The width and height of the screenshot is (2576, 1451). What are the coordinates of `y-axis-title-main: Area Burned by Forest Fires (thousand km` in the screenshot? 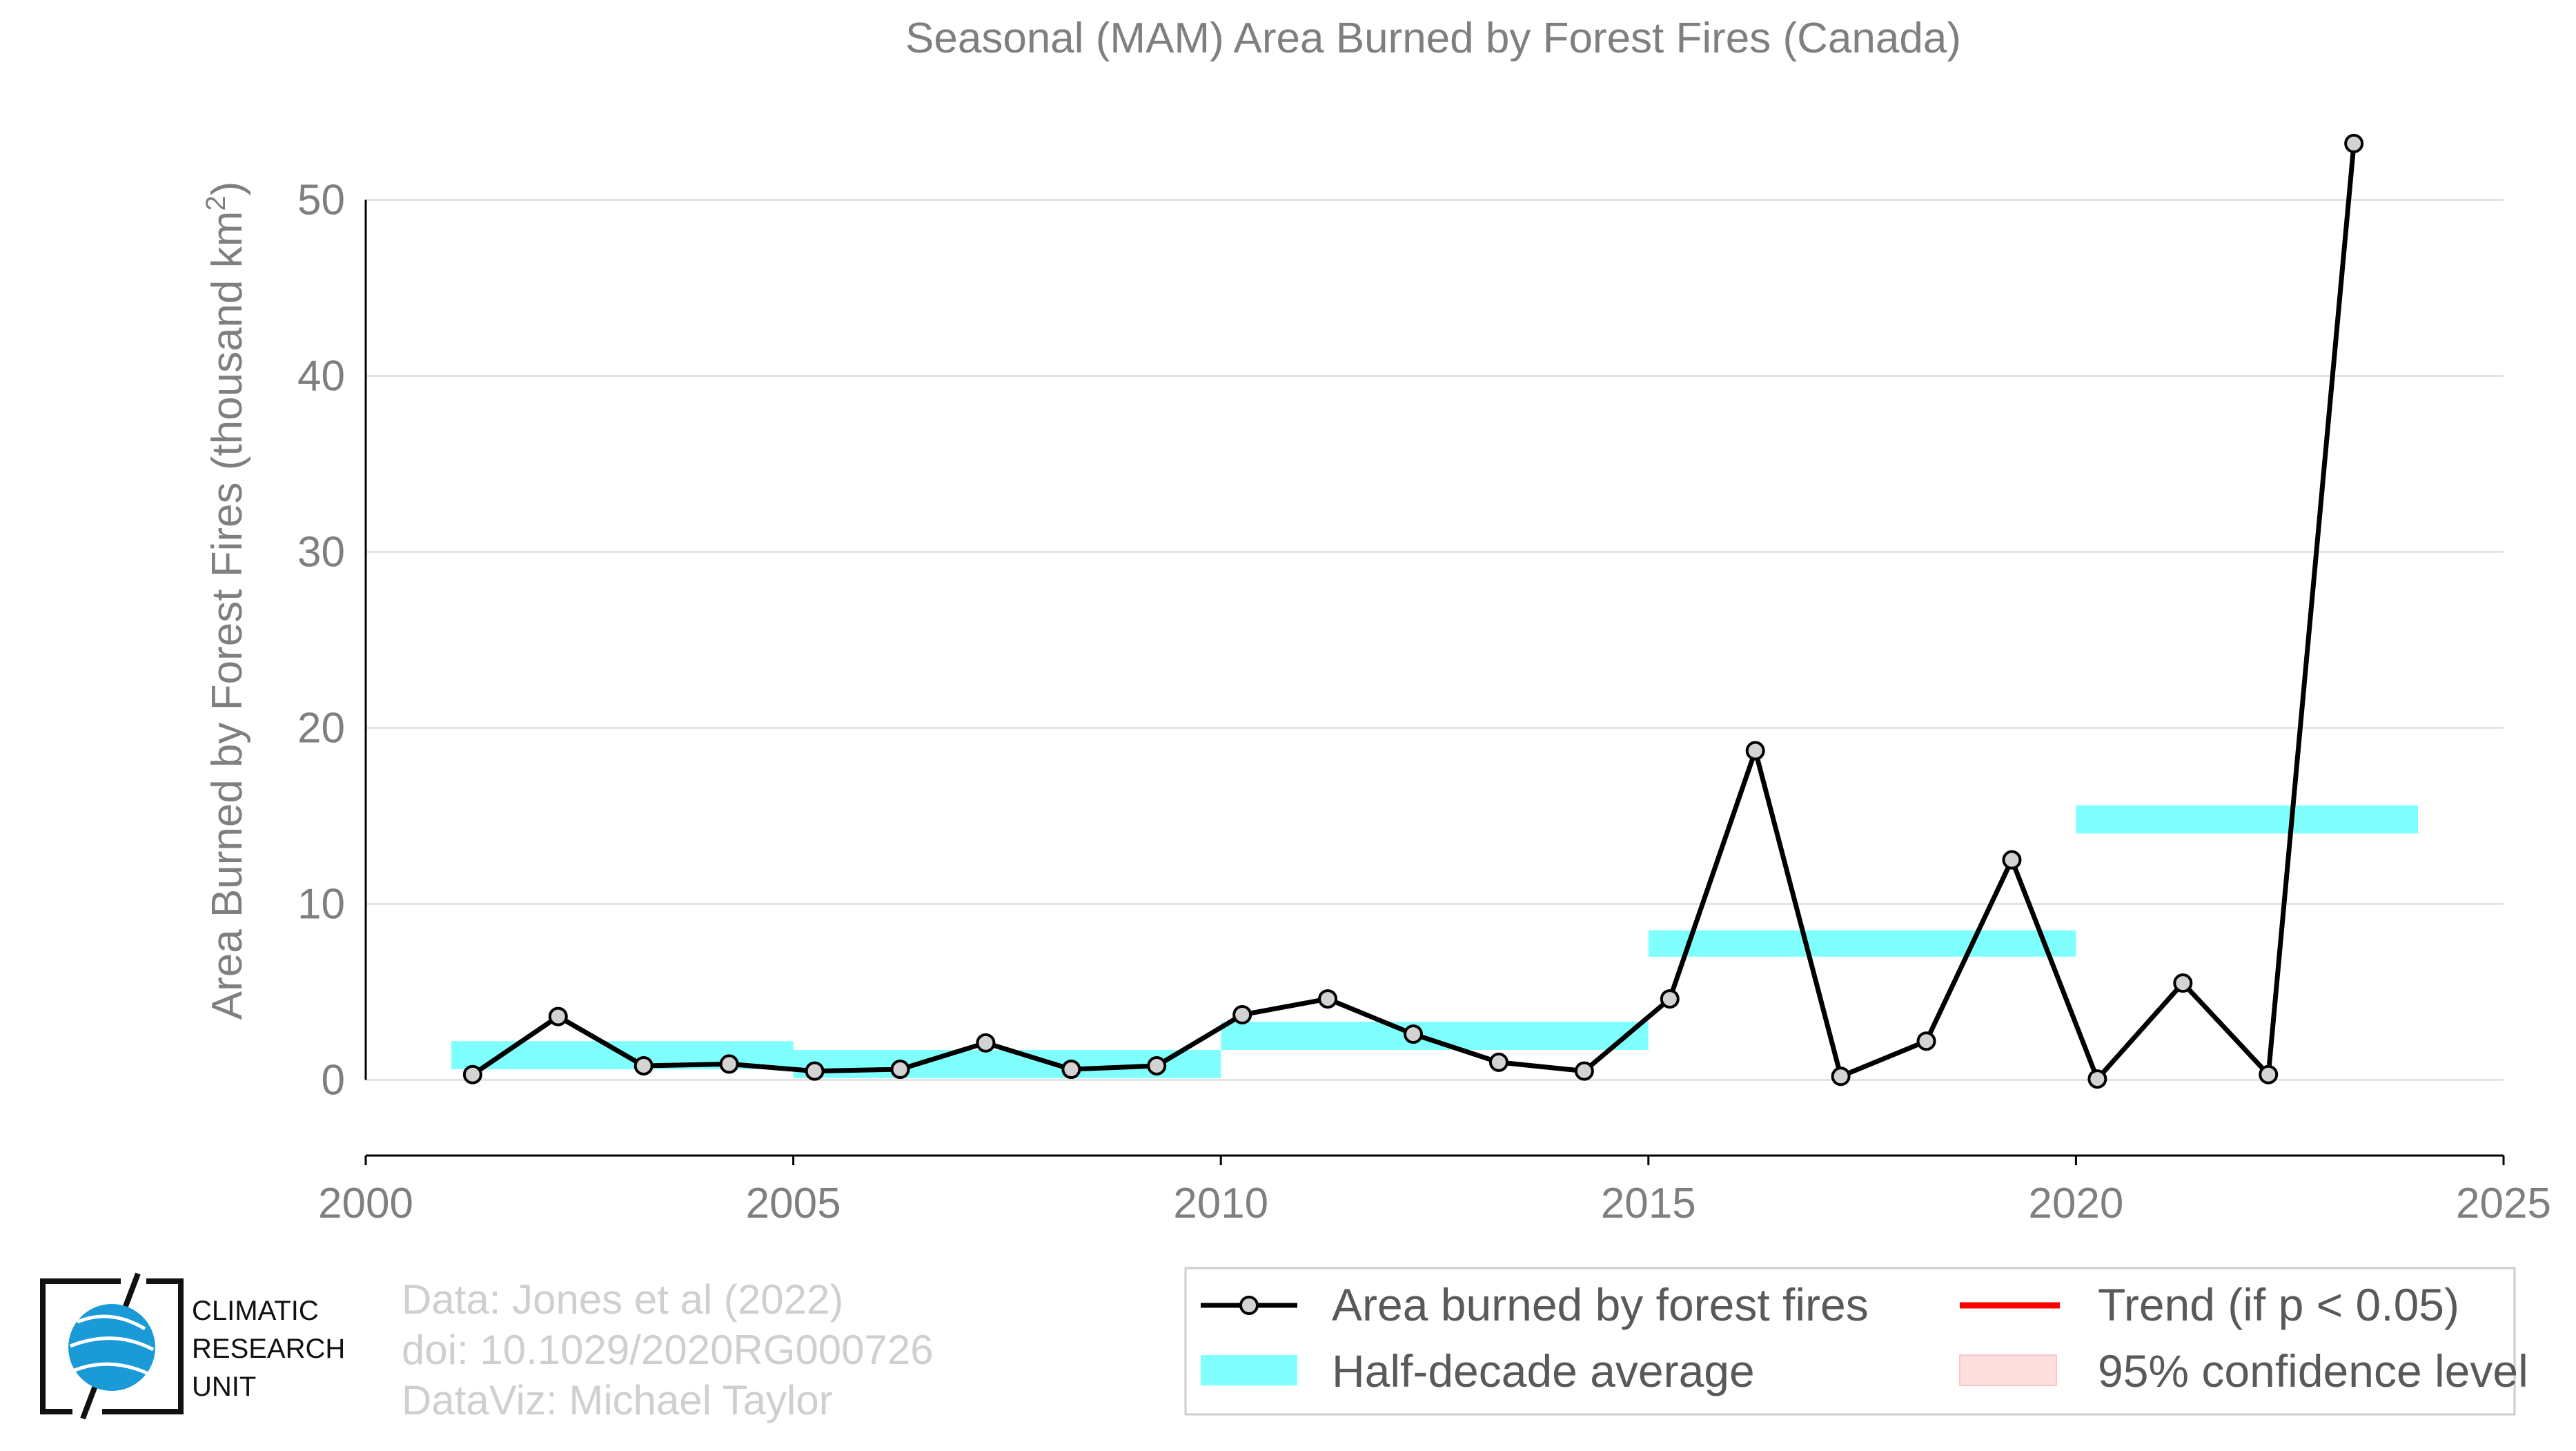 It's located at (227, 615).